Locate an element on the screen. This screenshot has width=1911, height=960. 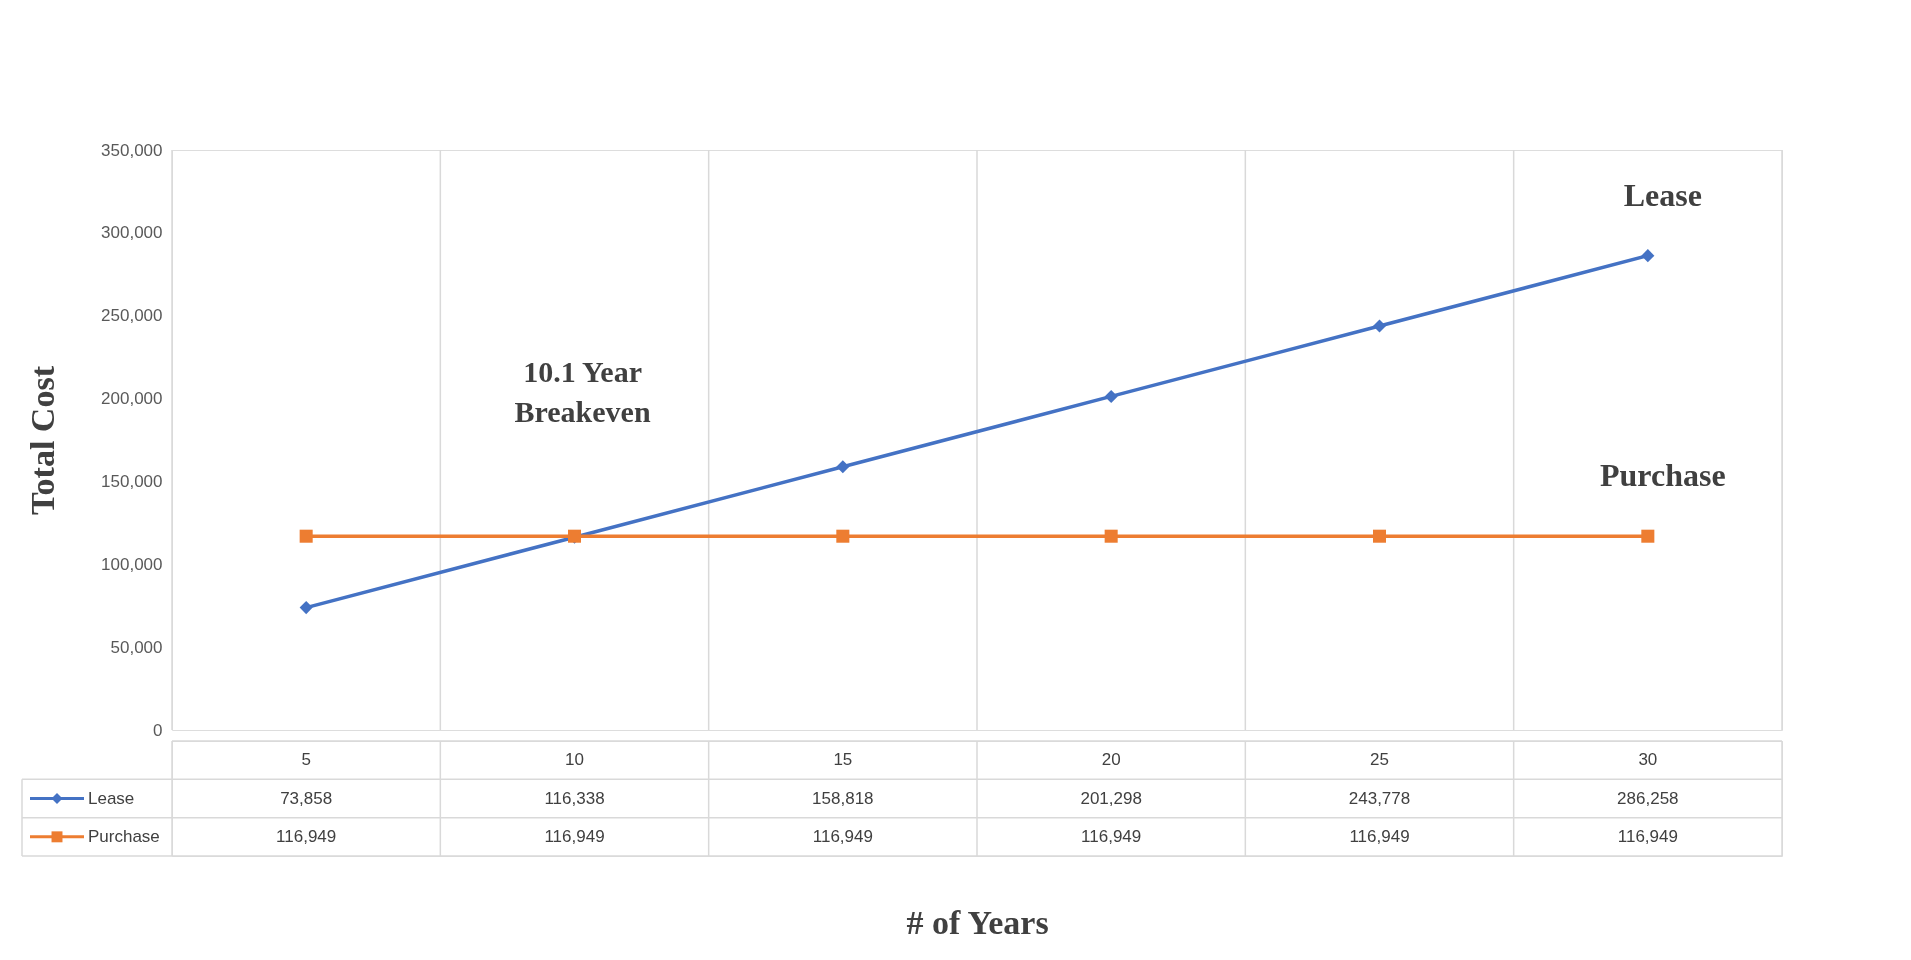
data-label: 286,258 is located at coordinates (1648, 798).